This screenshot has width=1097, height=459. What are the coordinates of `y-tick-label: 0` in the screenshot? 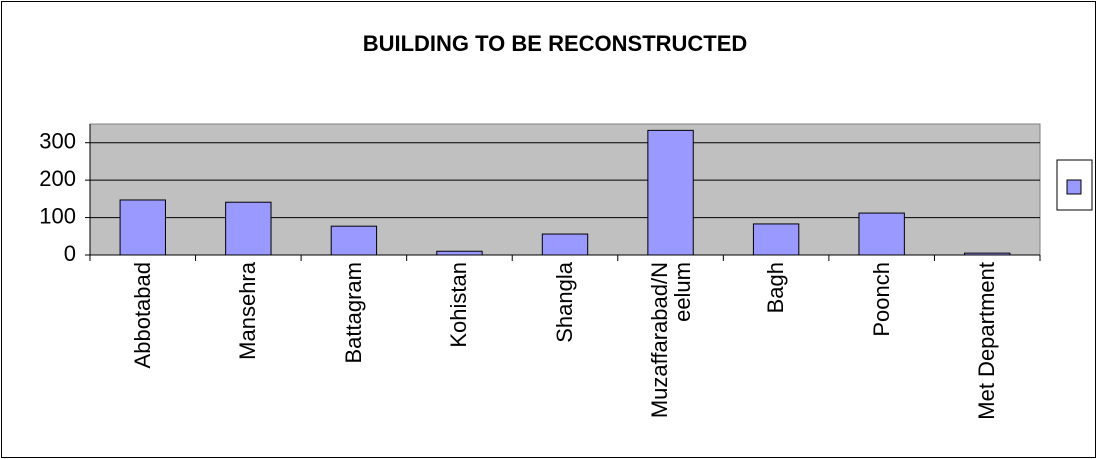 It's located at (70, 253).